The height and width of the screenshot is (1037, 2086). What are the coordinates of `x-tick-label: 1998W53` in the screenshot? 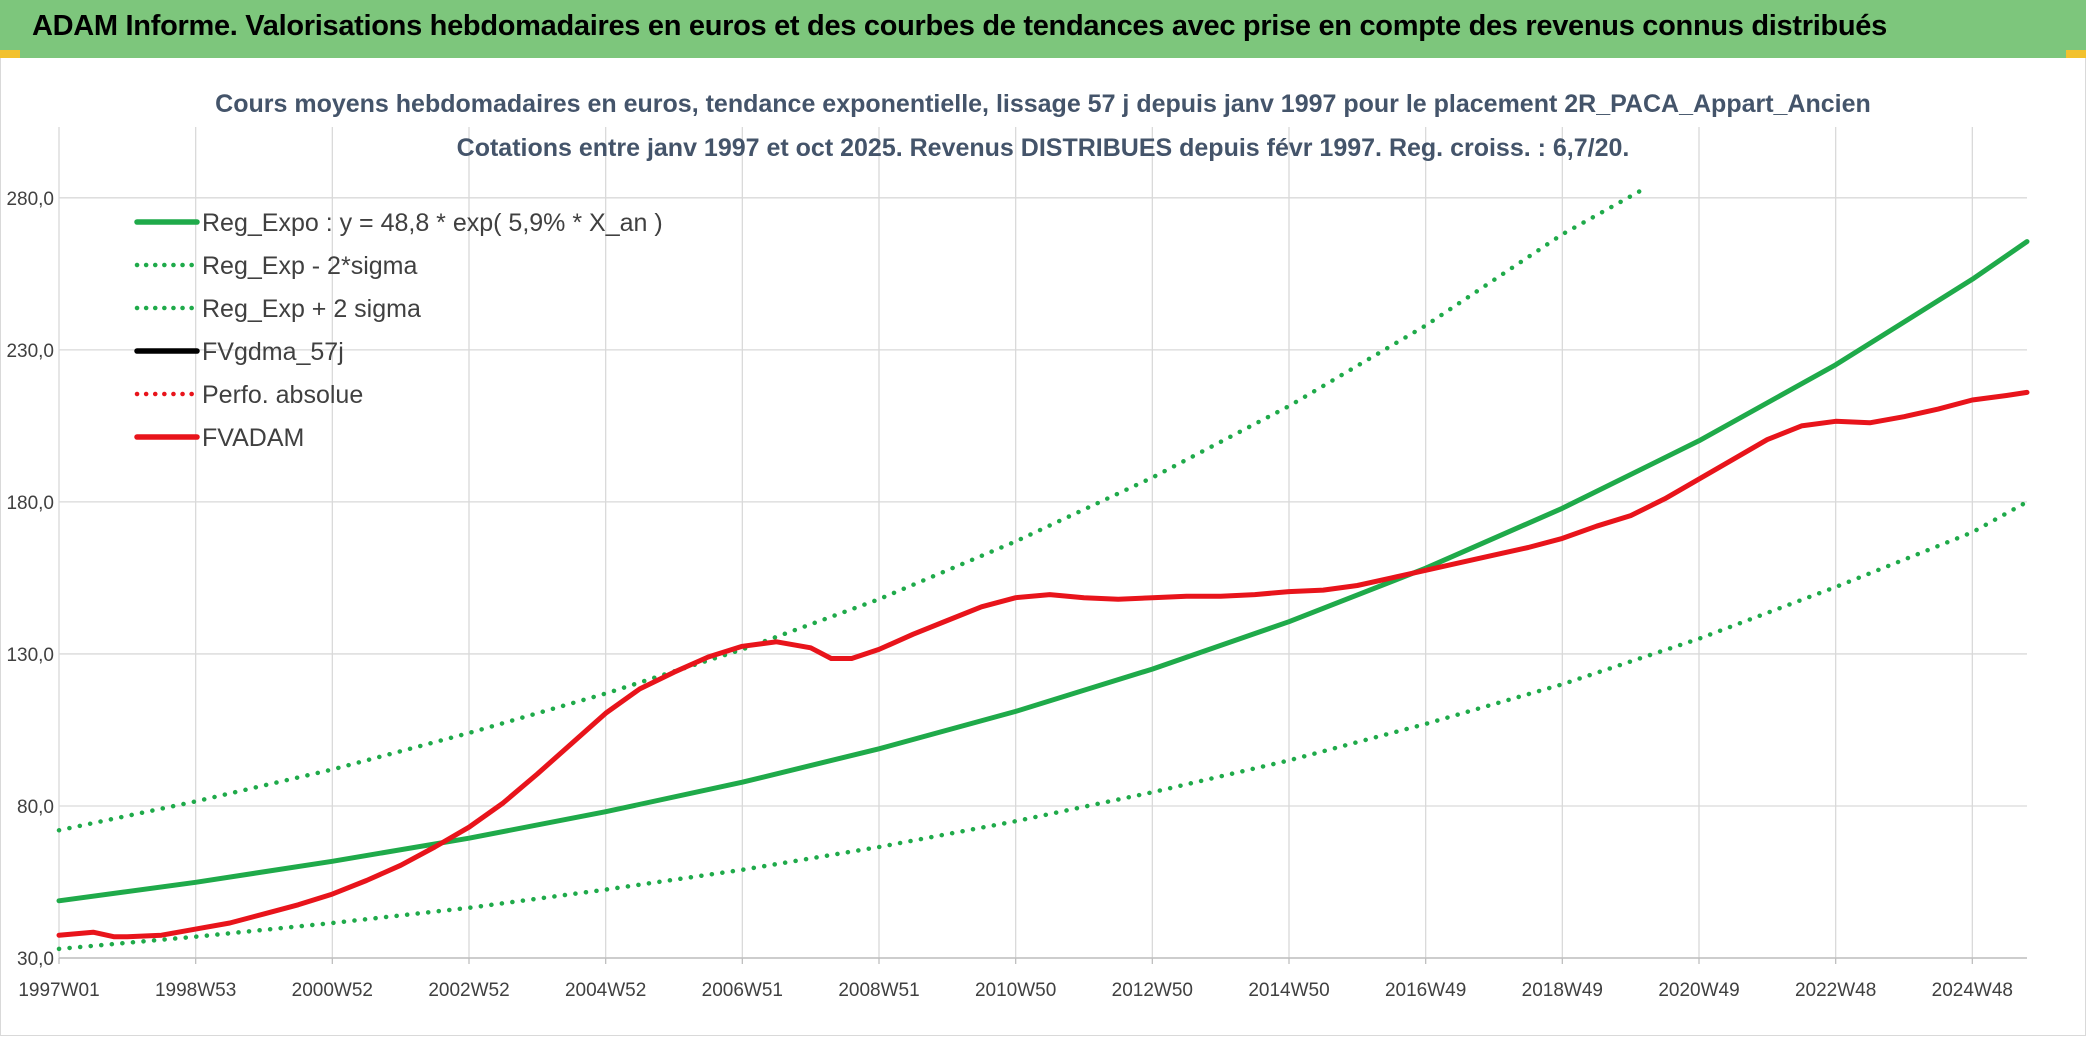 It's located at (195, 990).